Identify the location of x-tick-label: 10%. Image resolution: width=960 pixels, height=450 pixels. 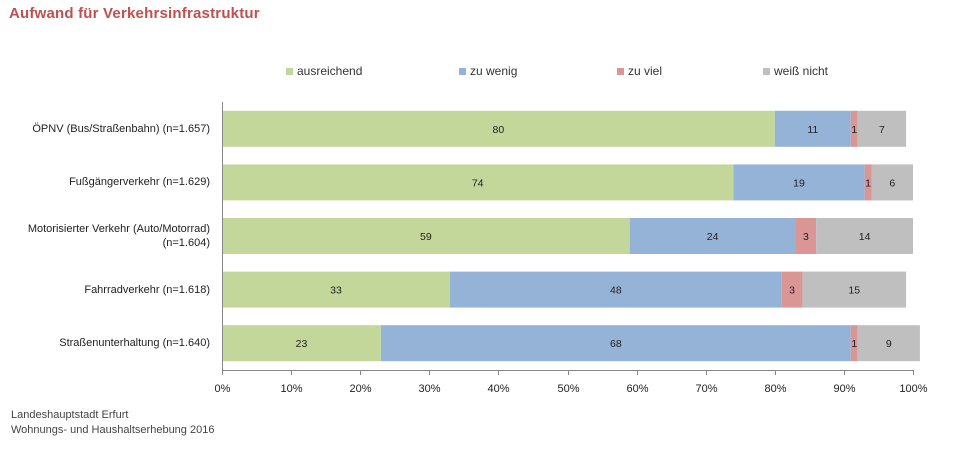
(291, 389).